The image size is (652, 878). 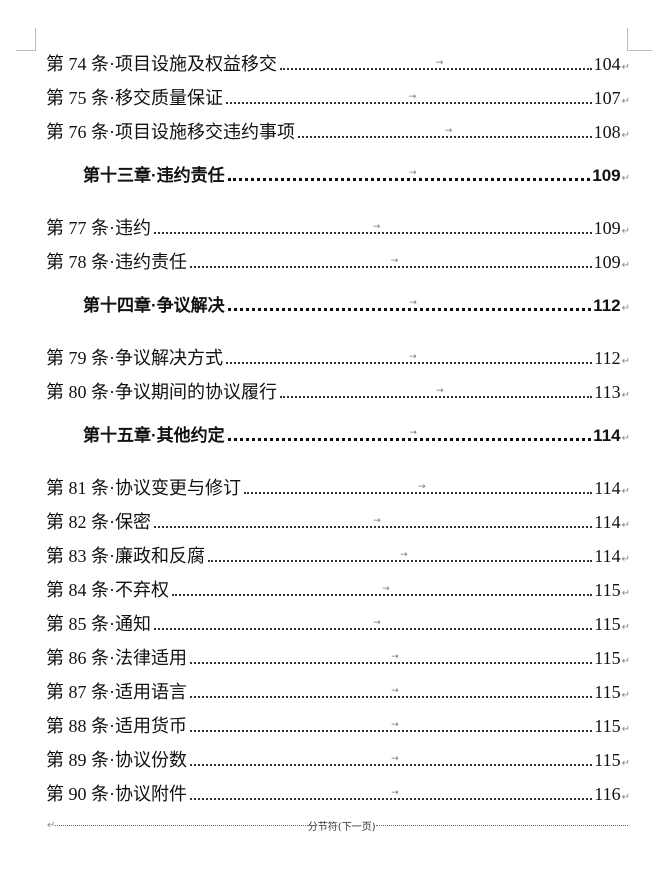 What do you see at coordinates (607, 794) in the screenshot?
I see `toc-entry-page: 116` at bounding box center [607, 794].